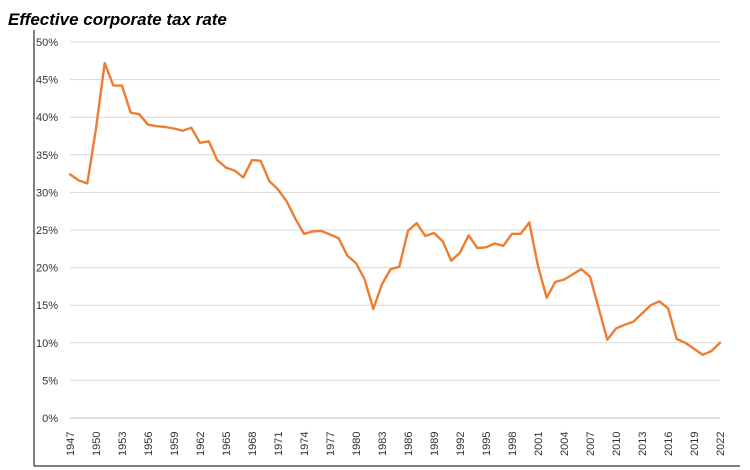 The height and width of the screenshot is (470, 750). Describe the element at coordinates (47, 344) in the screenshot. I see `y-tick-label: 10%` at that location.